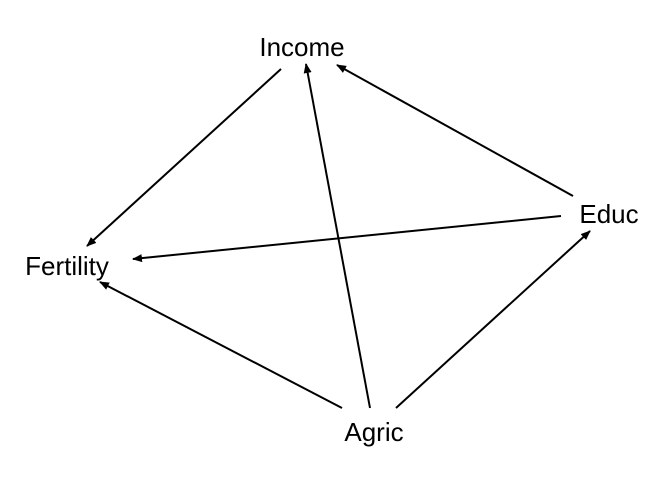  I want to click on edge-educ-to-income, so click(455, 130).